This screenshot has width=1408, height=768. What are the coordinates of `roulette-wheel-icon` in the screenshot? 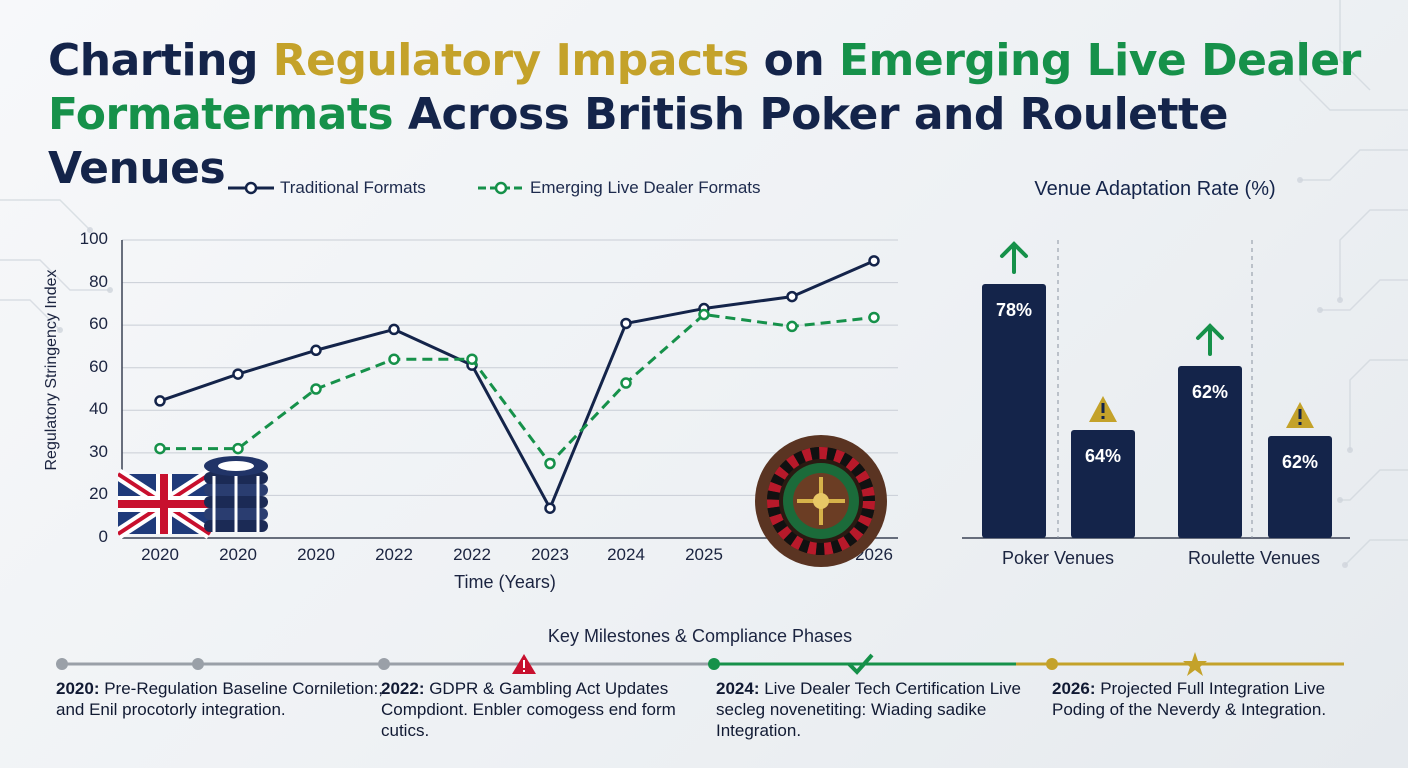 It's located at (821, 501).